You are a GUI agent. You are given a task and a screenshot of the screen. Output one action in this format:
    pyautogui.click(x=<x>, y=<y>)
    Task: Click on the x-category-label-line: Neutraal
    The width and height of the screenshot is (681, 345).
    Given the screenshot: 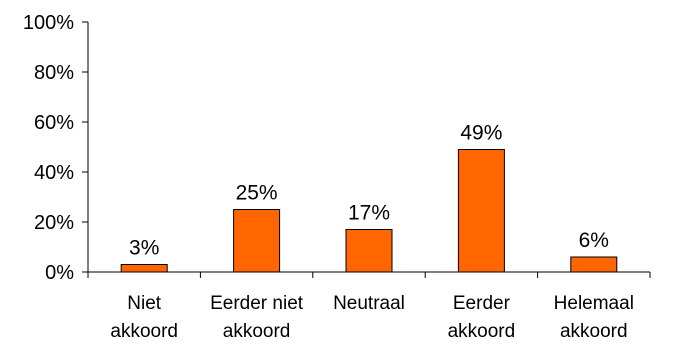 What is the action you would take?
    pyautogui.click(x=369, y=303)
    